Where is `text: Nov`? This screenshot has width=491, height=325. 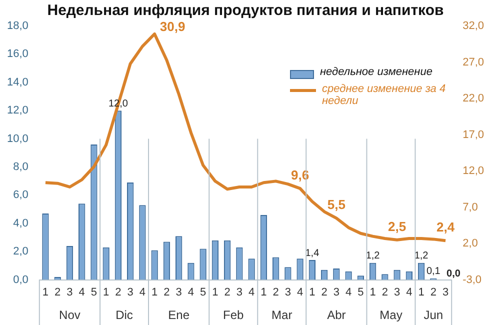 text: Nov is located at coordinates (69, 315).